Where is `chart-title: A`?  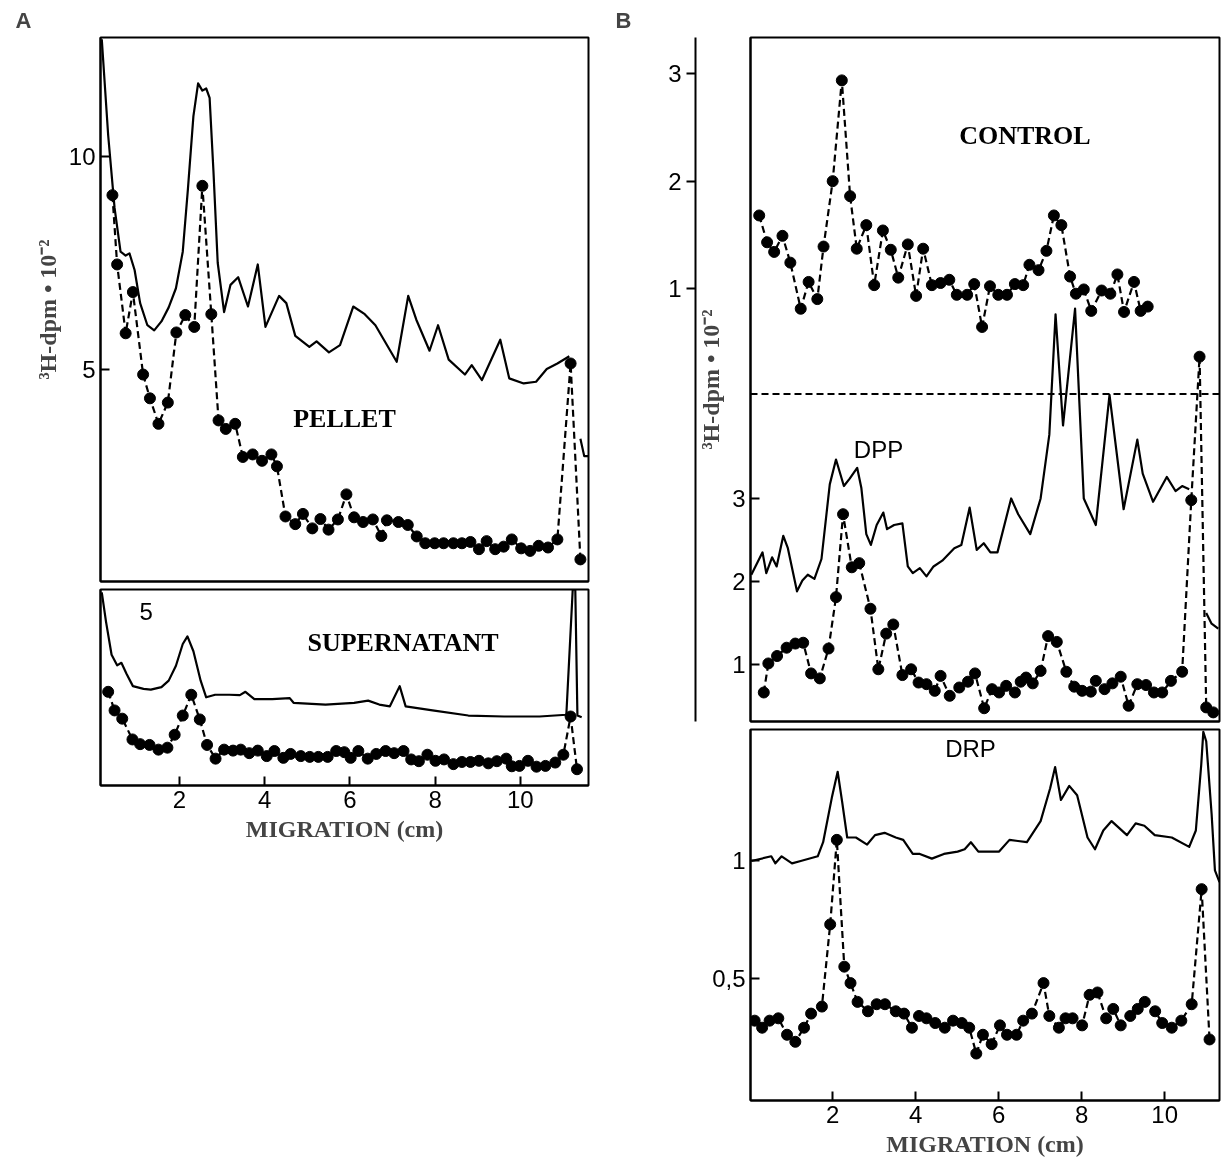 chart-title: A is located at coordinates (23, 20).